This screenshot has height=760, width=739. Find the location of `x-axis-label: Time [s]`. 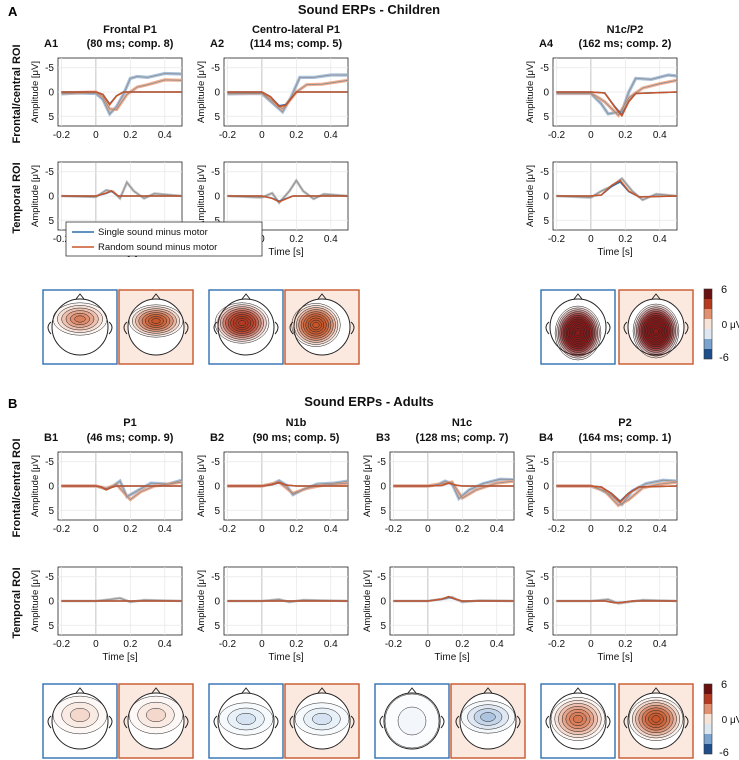

x-axis-label: Time [s] is located at coordinates (119, 657).